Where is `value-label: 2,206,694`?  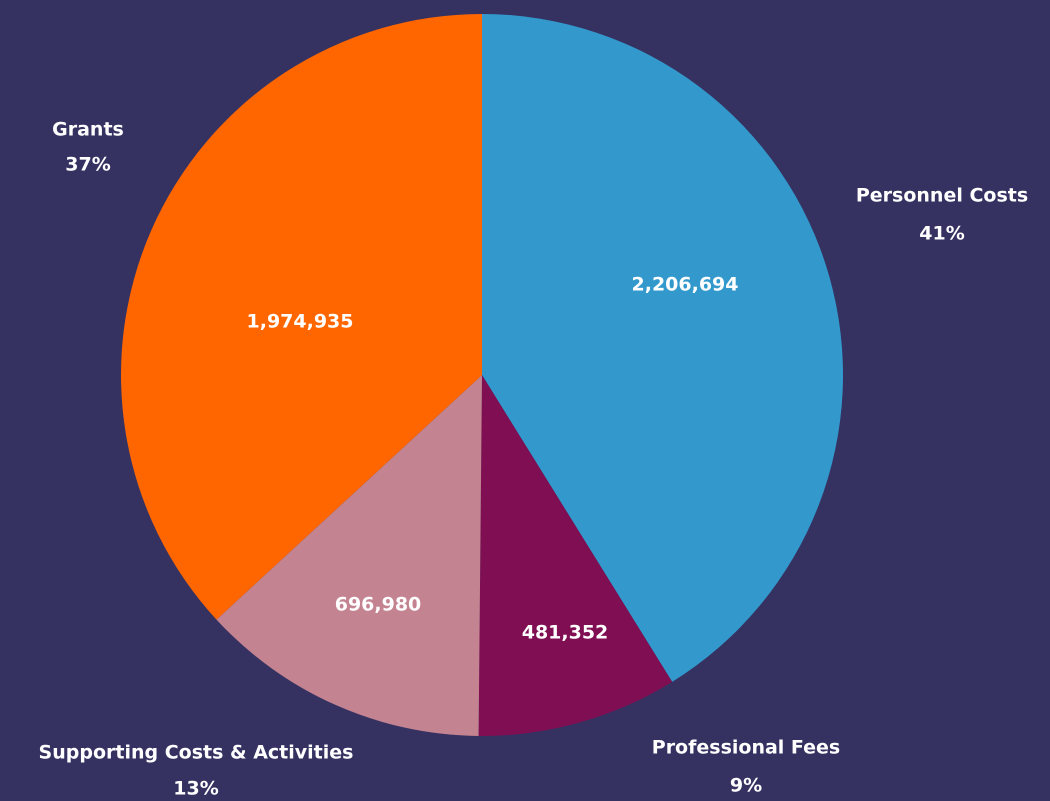
value-label: 2,206,694 is located at coordinates (685, 285).